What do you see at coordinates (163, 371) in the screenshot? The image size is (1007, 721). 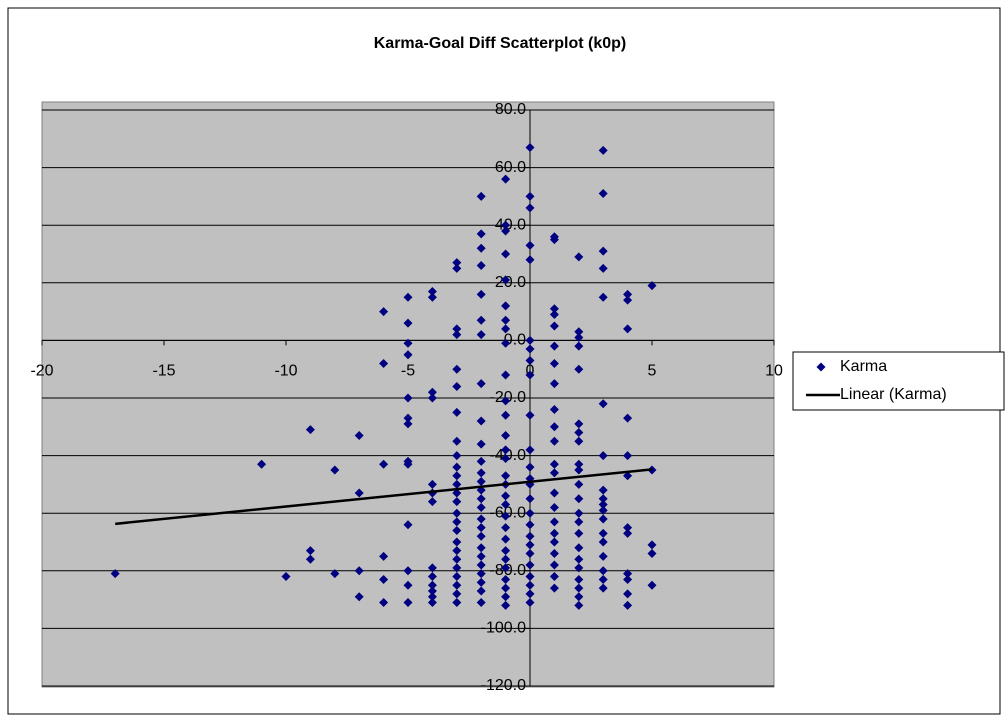 I see `x-tick-label: -15` at bounding box center [163, 371].